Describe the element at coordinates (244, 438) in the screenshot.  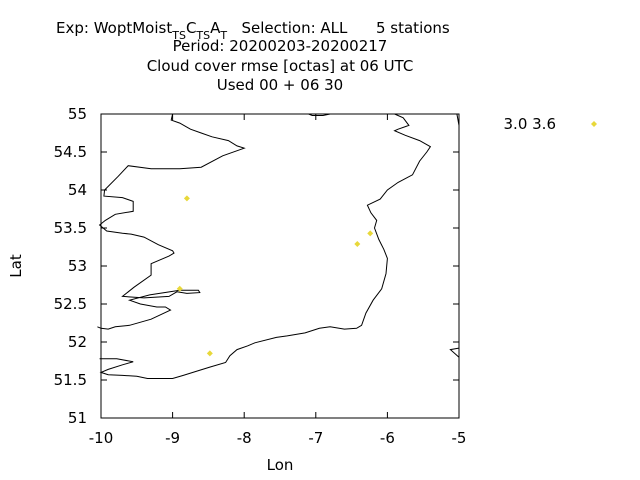
I see `x-tick-label: -8` at that location.